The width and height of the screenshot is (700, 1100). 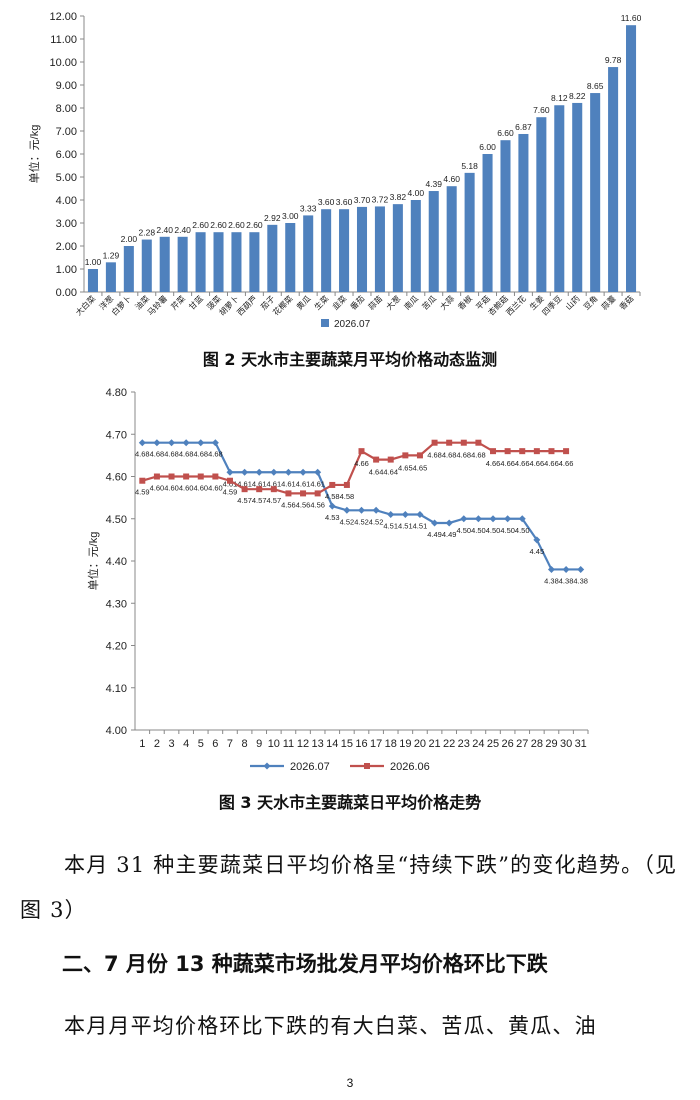 What do you see at coordinates (411, 302) in the screenshot?
I see `x-tick-label: 南瓜` at bounding box center [411, 302].